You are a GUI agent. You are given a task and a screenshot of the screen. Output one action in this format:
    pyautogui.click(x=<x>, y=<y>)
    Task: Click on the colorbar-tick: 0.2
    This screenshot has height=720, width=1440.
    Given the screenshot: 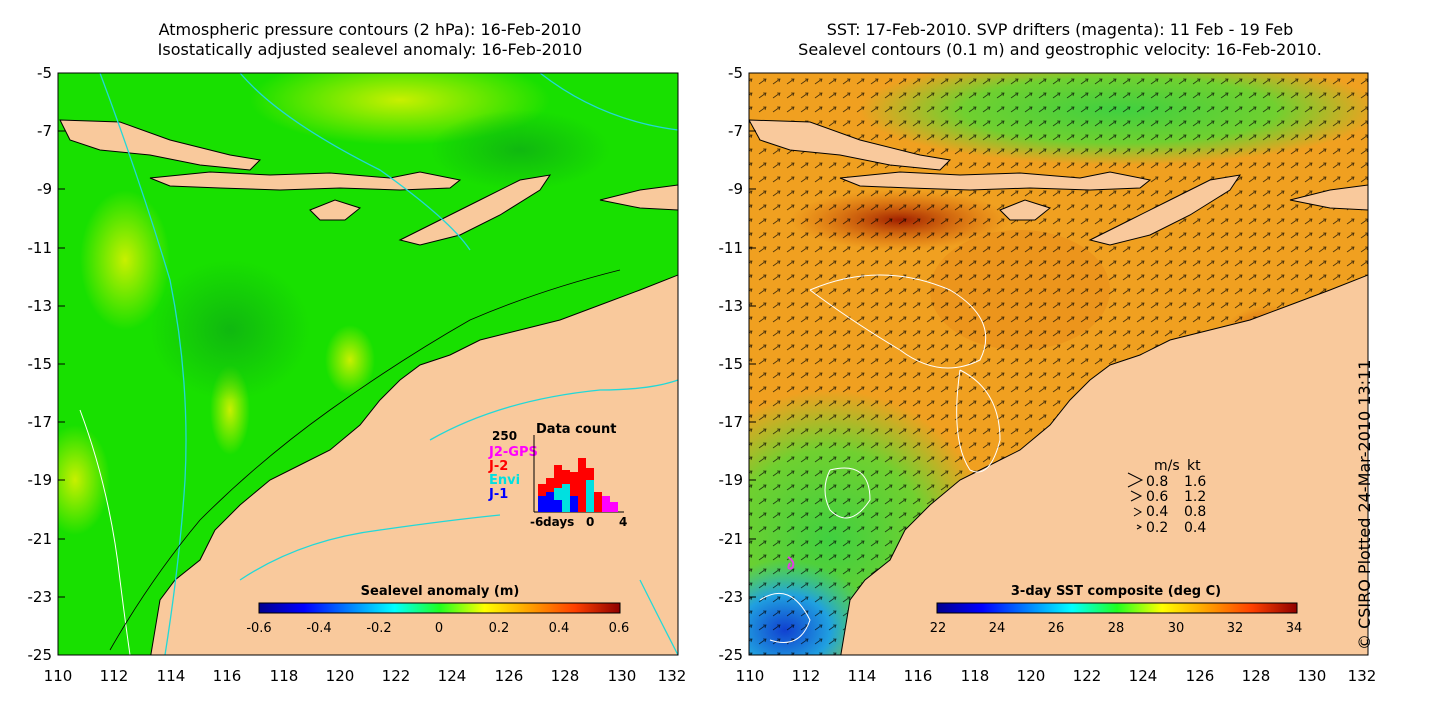 What is the action you would take?
    pyautogui.click(x=499, y=628)
    